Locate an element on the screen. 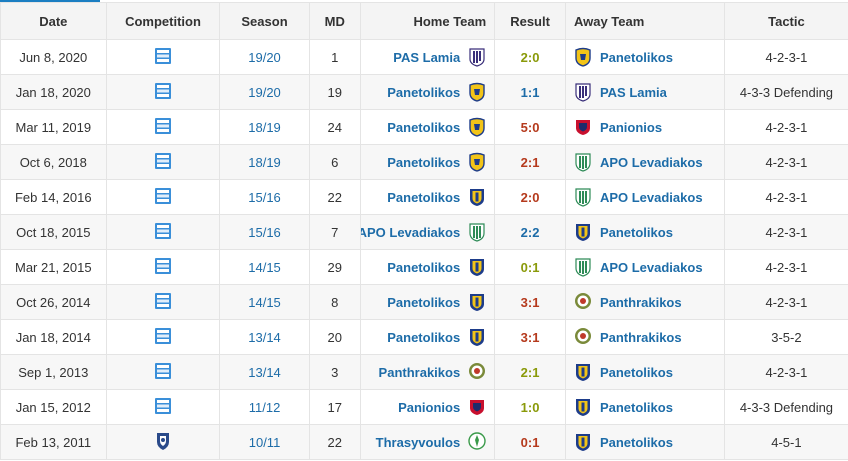 The height and width of the screenshot is (461, 848). result-cell: 1:1 is located at coordinates (530, 92).